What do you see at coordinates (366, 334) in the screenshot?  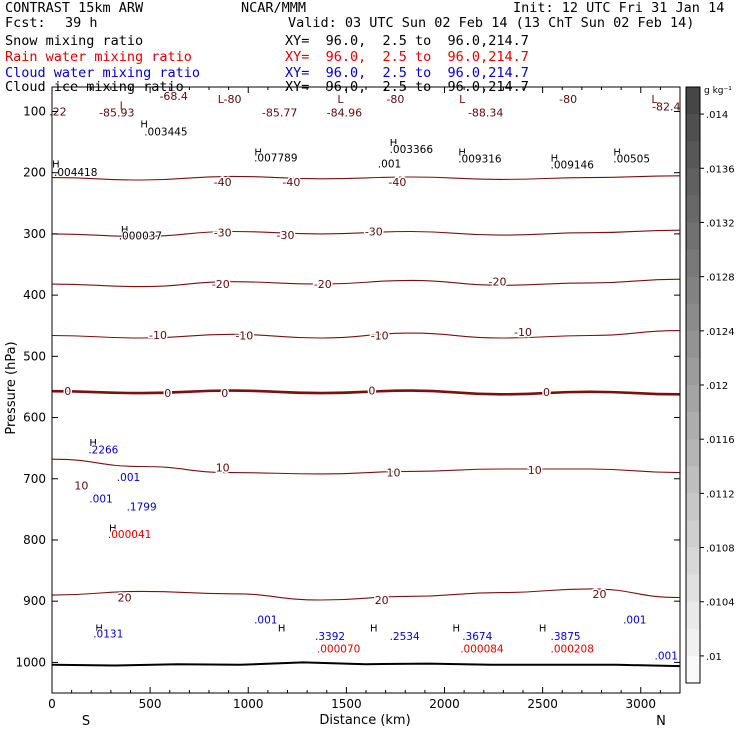 I see `isotherm--10` at bounding box center [366, 334].